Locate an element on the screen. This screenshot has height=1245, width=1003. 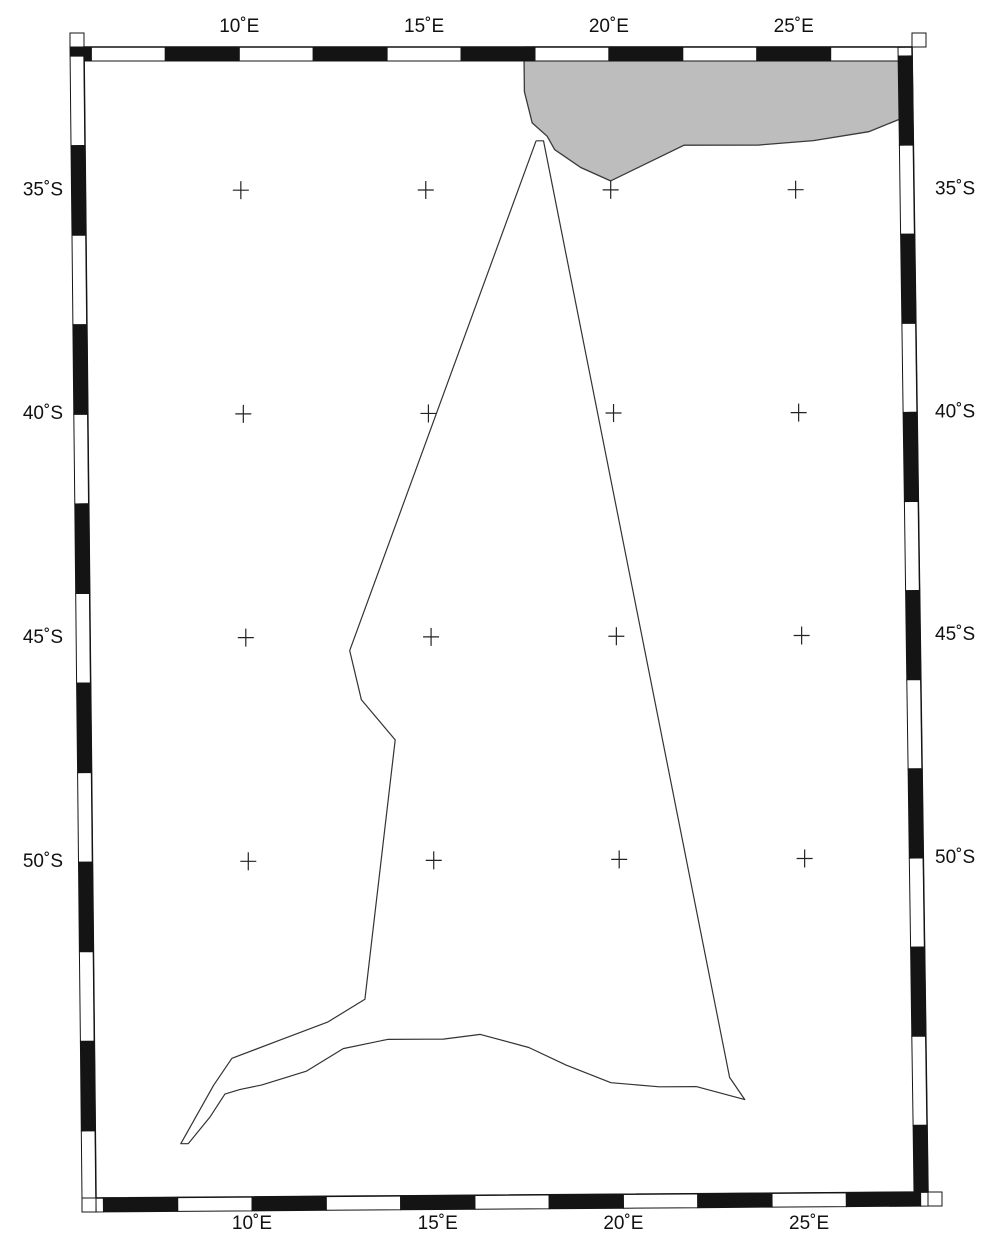
right-lat-label: 40˚S is located at coordinates (955, 411).